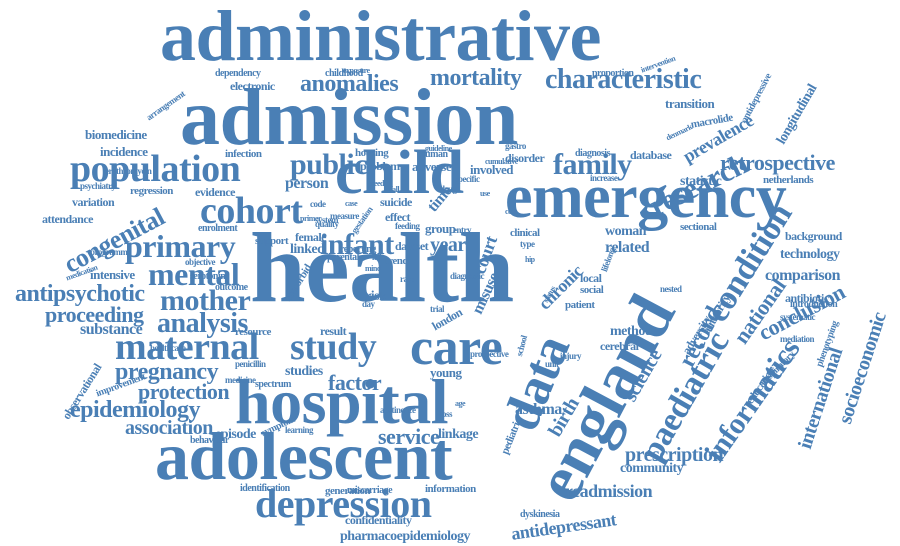 The width and height of the screenshot is (900, 546). Describe the element at coordinates (626, 231) in the screenshot. I see `cloud-word-woman: woman` at that location.